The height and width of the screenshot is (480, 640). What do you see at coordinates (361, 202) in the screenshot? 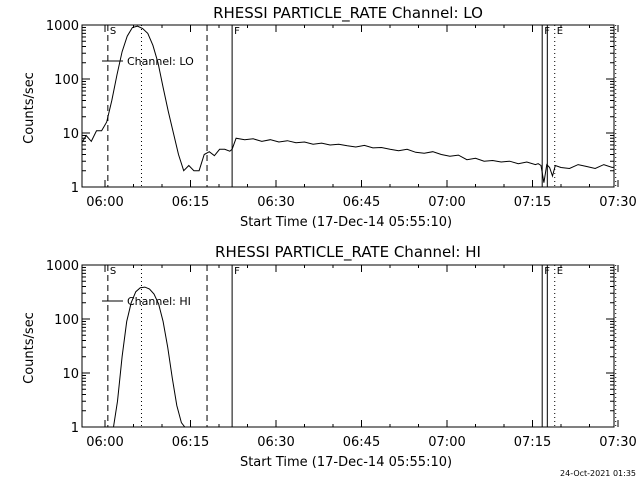
I see `x-tick-label-lo: 06:45` at bounding box center [361, 202].